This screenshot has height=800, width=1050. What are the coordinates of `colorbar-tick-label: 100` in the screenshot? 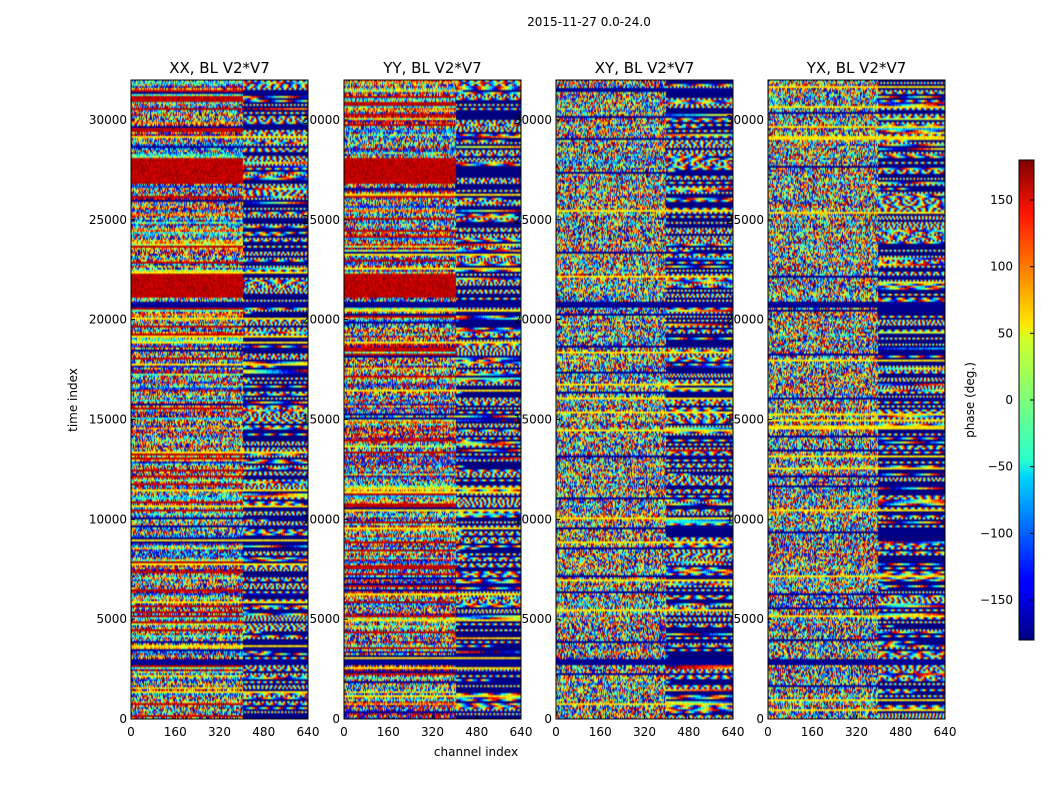 It's located at (1001, 267).